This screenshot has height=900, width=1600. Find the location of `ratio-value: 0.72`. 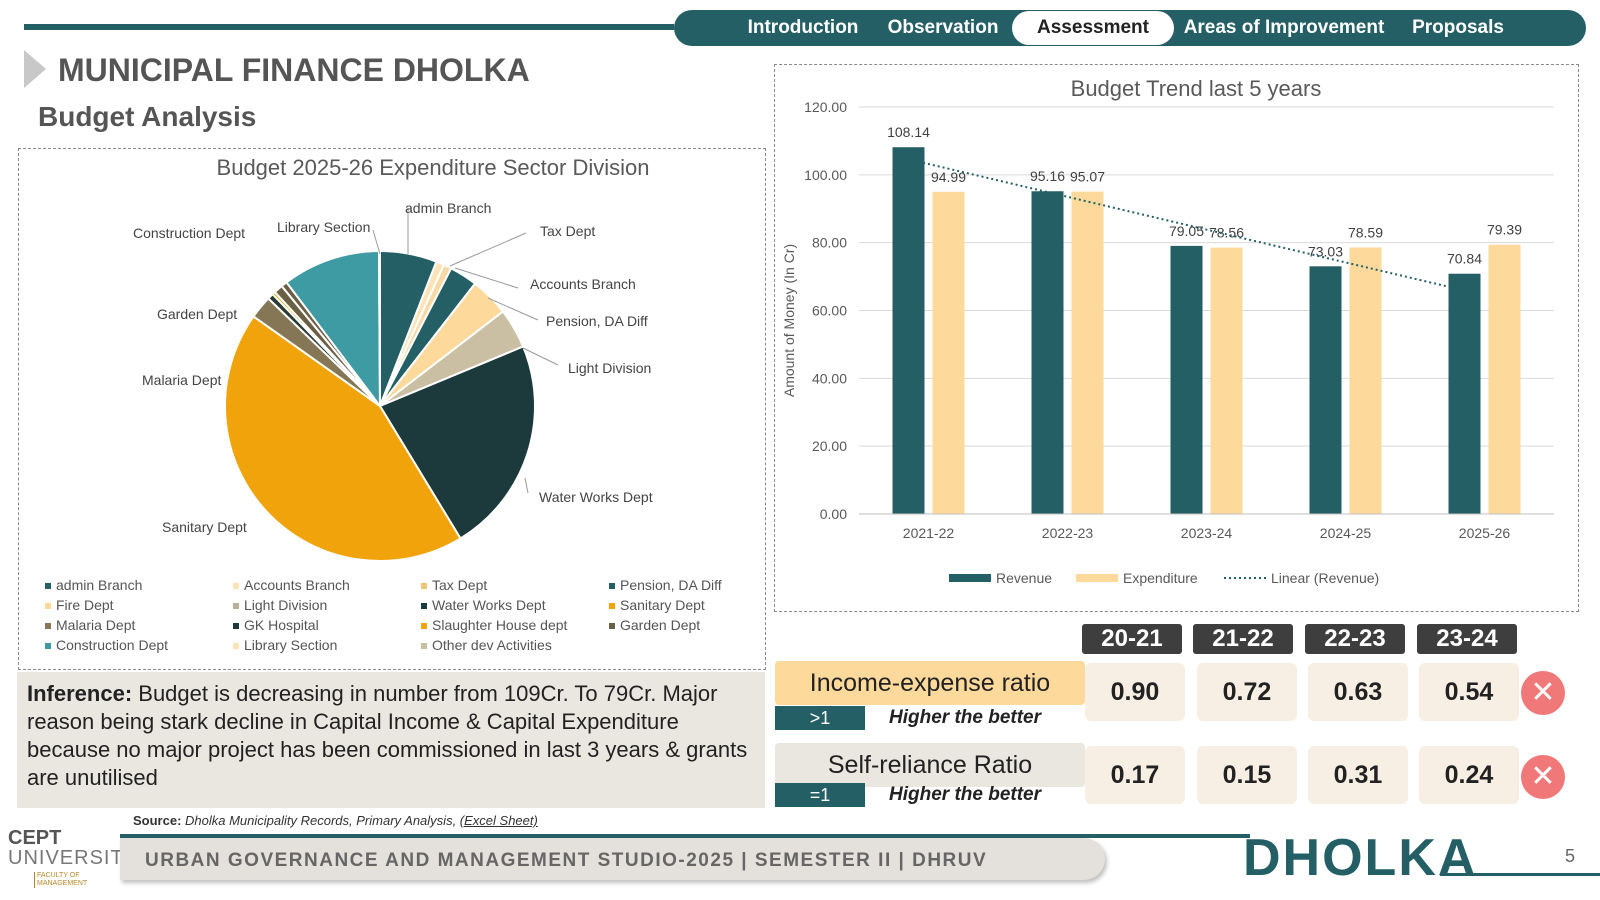

ratio-value: 0.72 is located at coordinates (1247, 692).